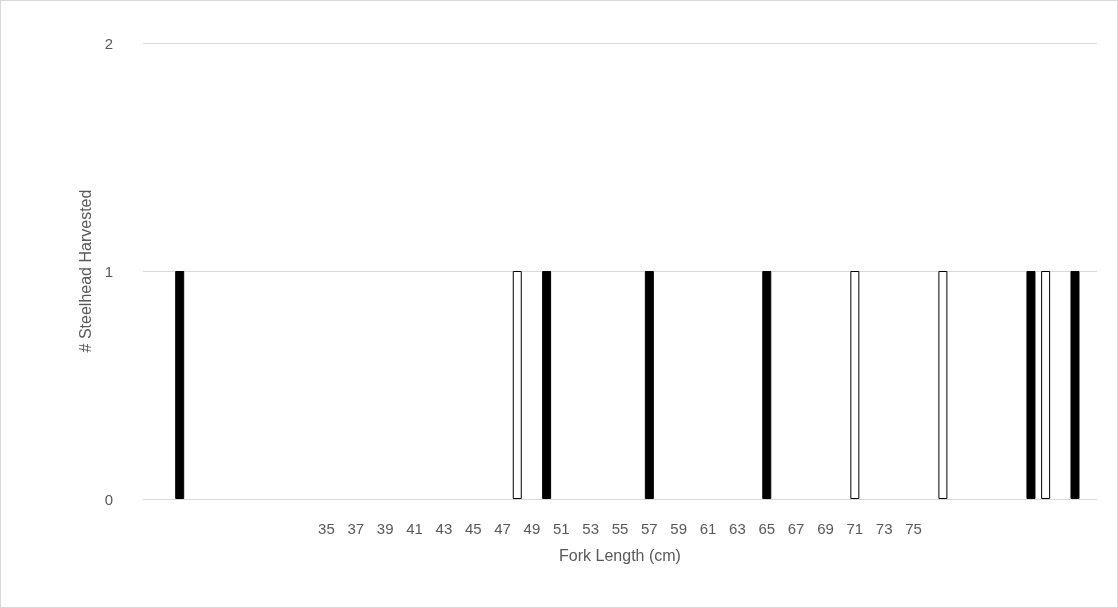 The image size is (1118, 608). Describe the element at coordinates (326, 528) in the screenshot. I see `x-tick-label: 35` at that location.